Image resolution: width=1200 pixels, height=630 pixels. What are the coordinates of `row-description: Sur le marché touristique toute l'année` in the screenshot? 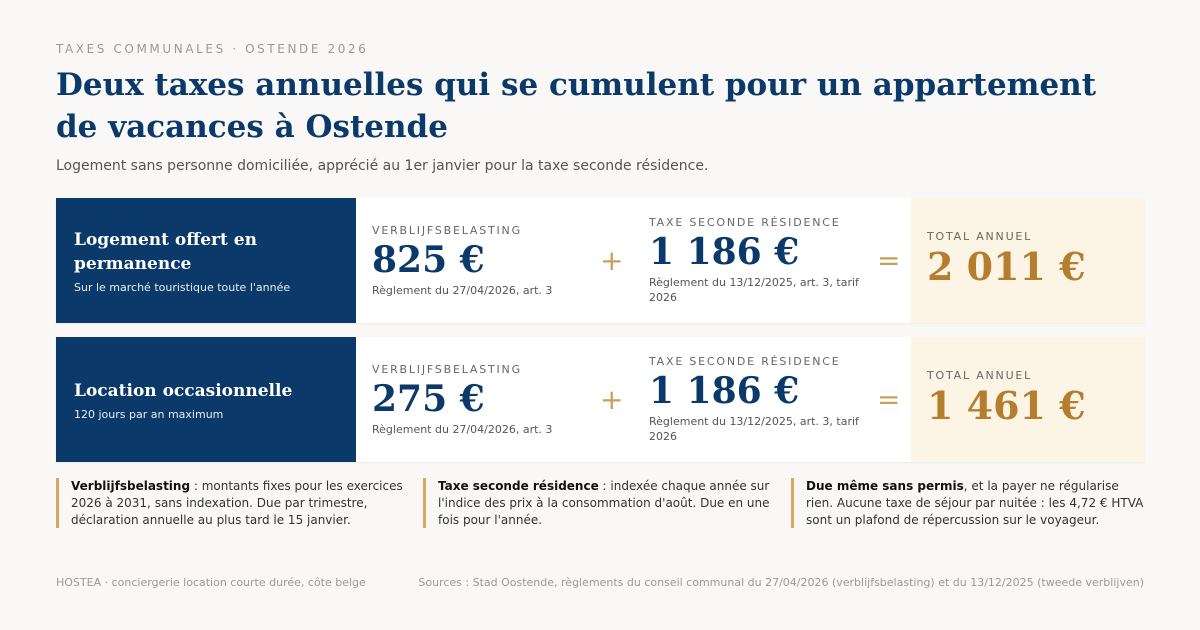 It's located at (182, 287).